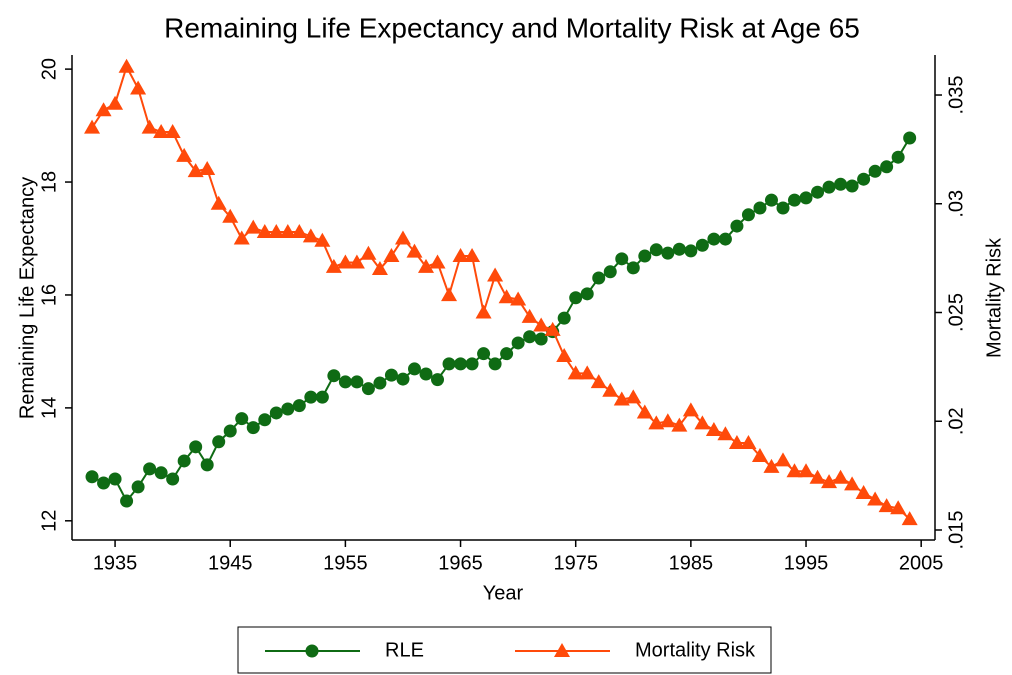  I want to click on x-tick-label: 1995, so click(806, 563).